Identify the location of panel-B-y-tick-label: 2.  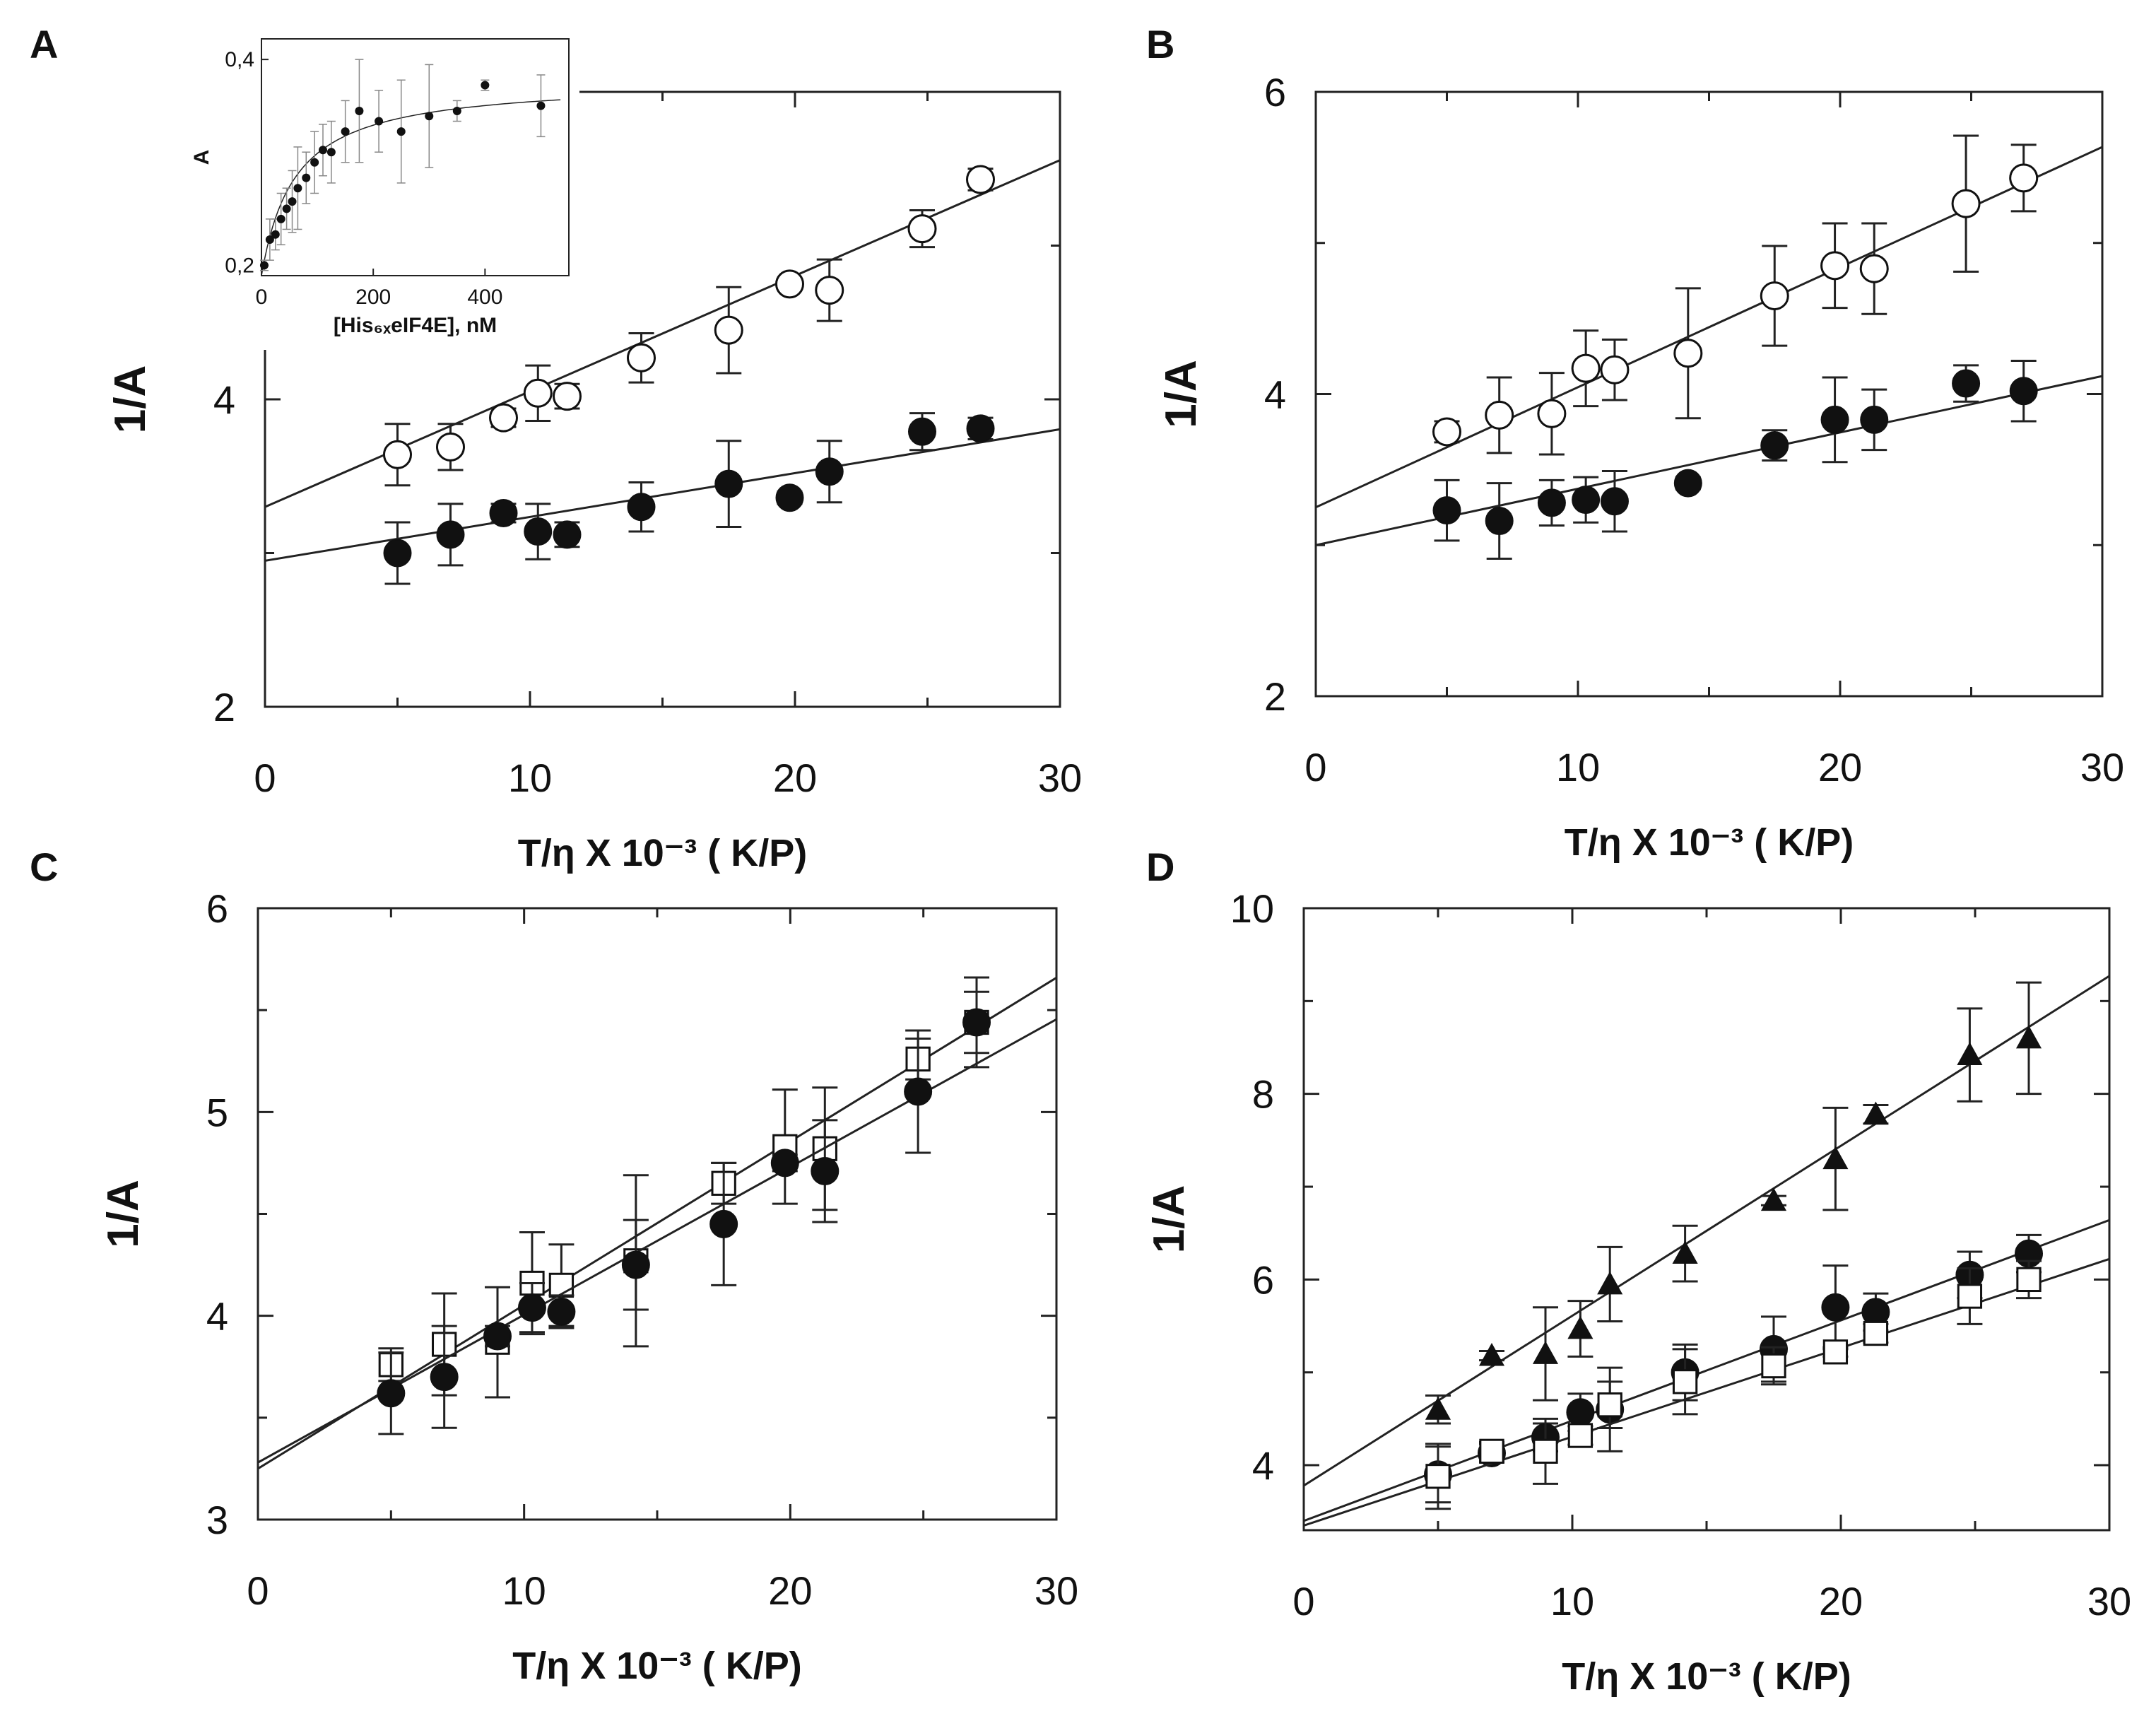
(1275, 696).